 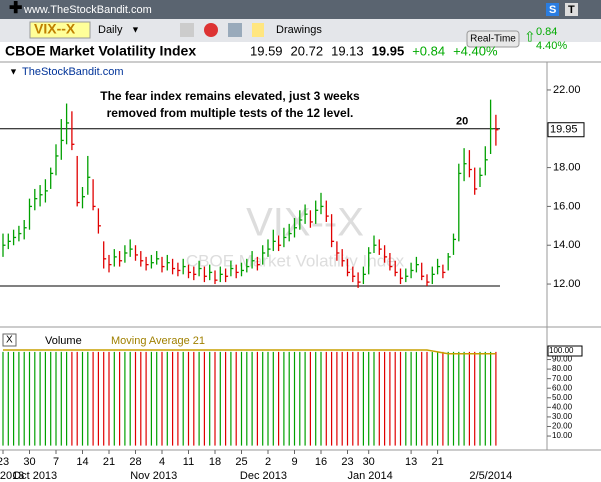 What do you see at coordinates (561, 350) in the screenshot?
I see `top-value: 100.00` at bounding box center [561, 350].